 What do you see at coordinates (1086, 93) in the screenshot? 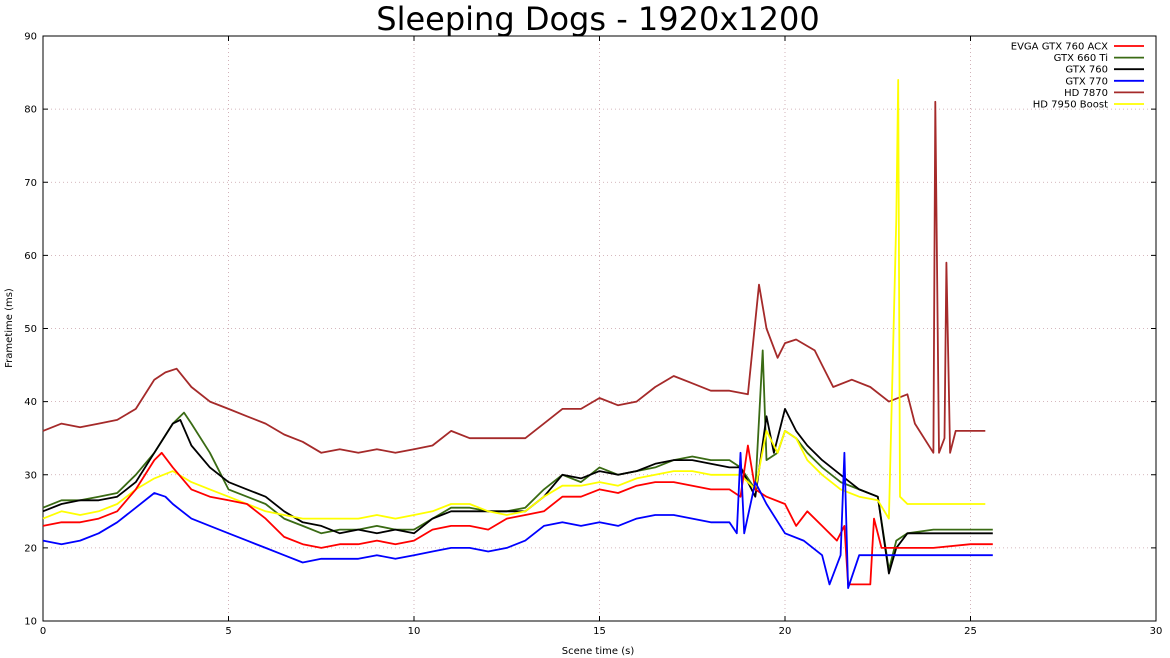
I see `legend-label: HD 7870` at bounding box center [1086, 93].